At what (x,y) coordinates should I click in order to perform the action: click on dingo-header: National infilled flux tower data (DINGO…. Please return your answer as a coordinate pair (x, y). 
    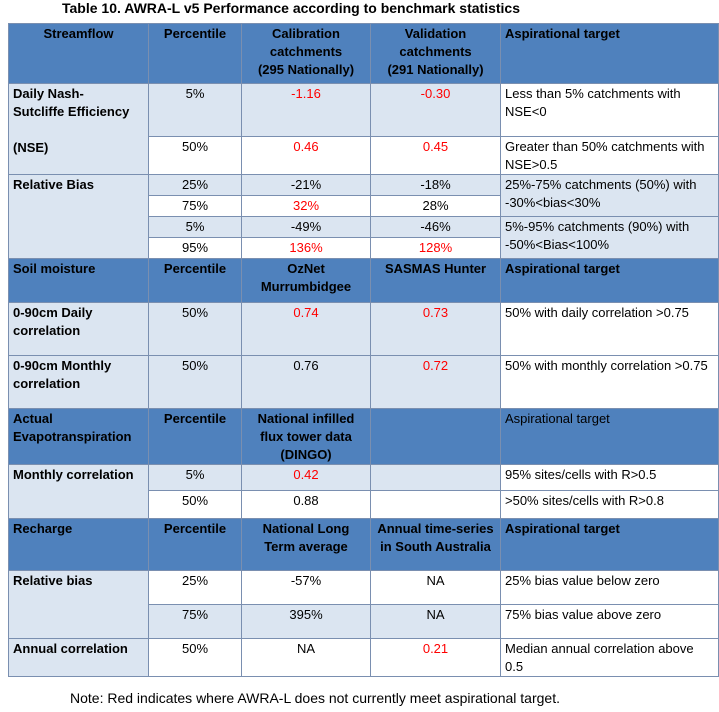
    Looking at the image, I should click on (306, 436).